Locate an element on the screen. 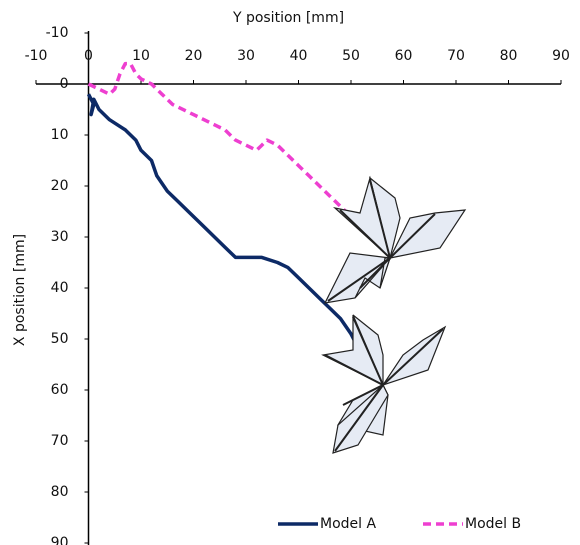  y-tick-label: 40 is located at coordinates (60, 288).